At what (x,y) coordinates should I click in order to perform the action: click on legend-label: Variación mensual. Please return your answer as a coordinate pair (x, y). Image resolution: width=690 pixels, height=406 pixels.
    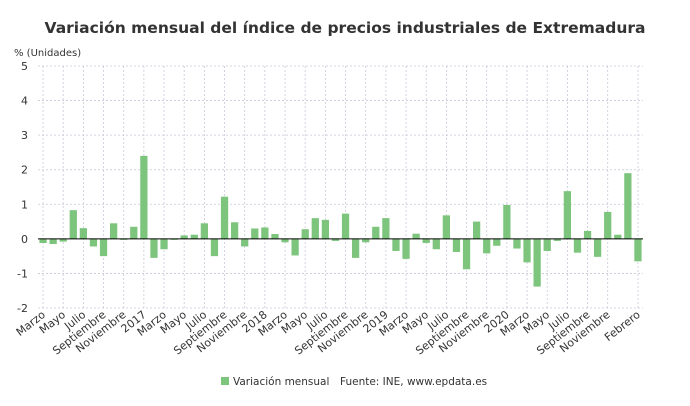
    Looking at the image, I should click on (281, 382).